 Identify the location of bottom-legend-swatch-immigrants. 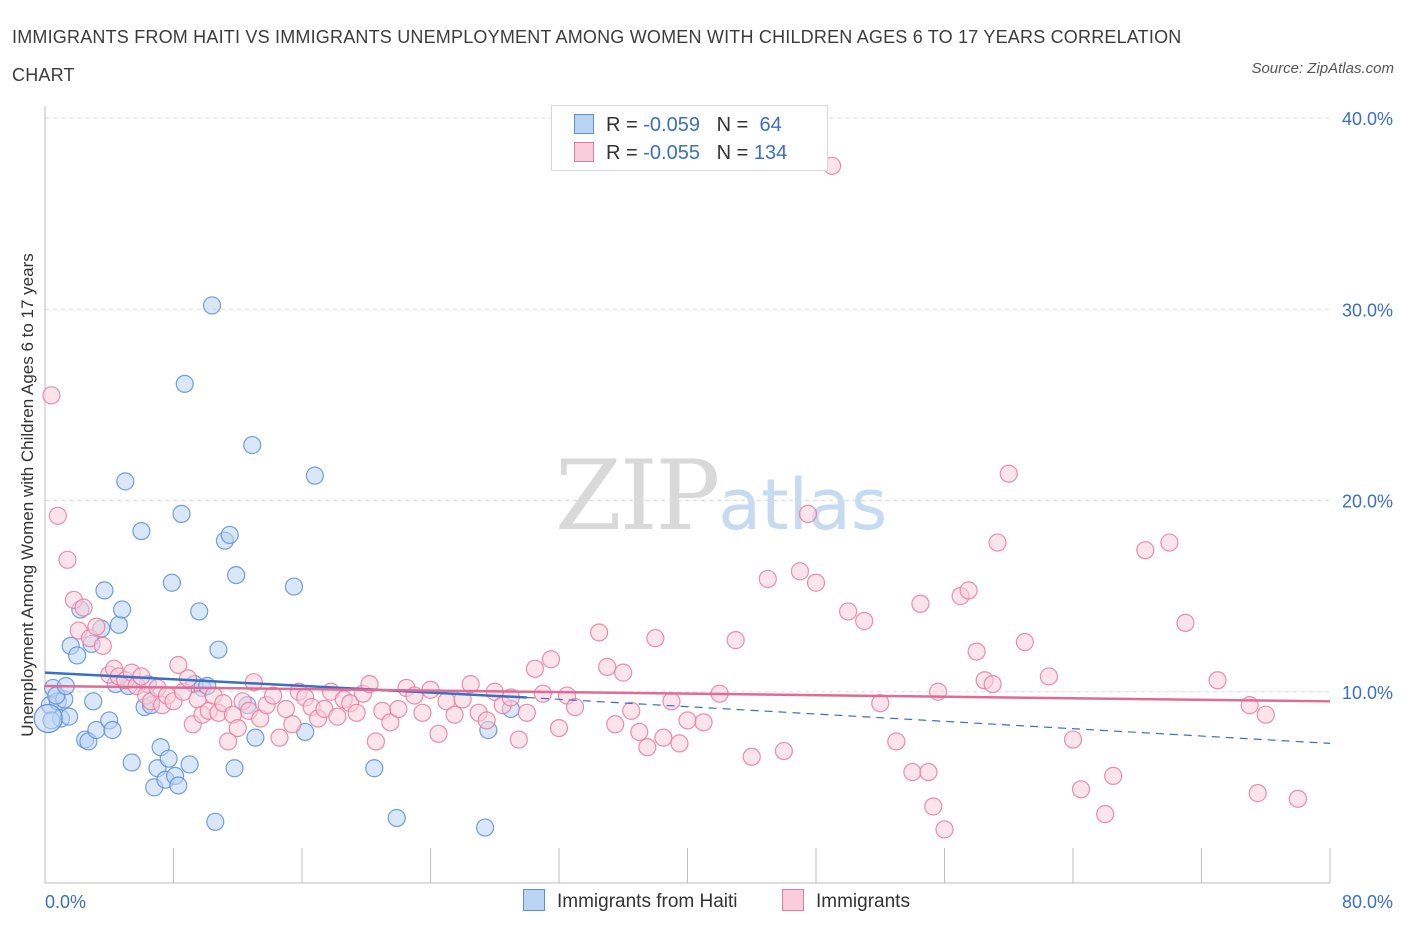
(793, 900).